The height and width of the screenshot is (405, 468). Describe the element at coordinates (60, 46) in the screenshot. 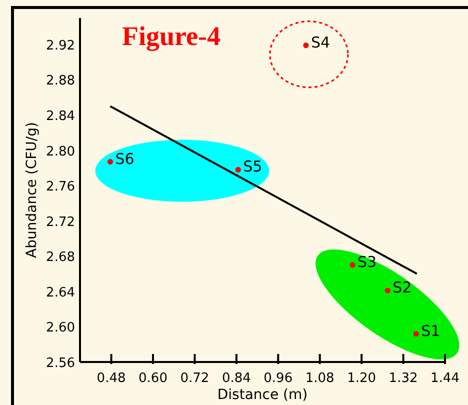

I see `y-tick-label: 2.92` at that location.